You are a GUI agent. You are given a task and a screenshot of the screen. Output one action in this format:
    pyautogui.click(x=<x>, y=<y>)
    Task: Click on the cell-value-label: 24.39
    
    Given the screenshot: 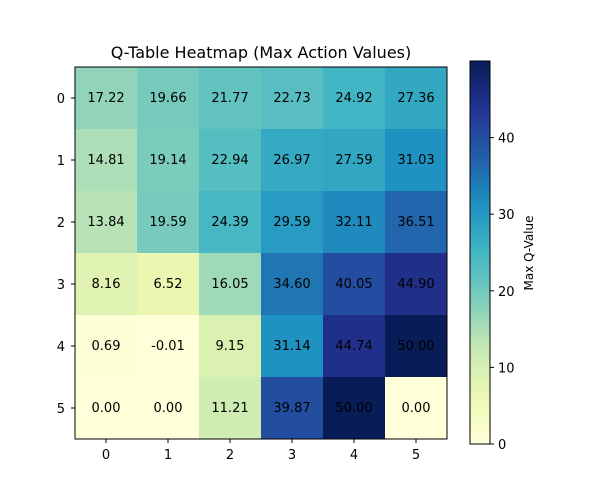 What is the action you would take?
    pyautogui.click(x=229, y=222)
    